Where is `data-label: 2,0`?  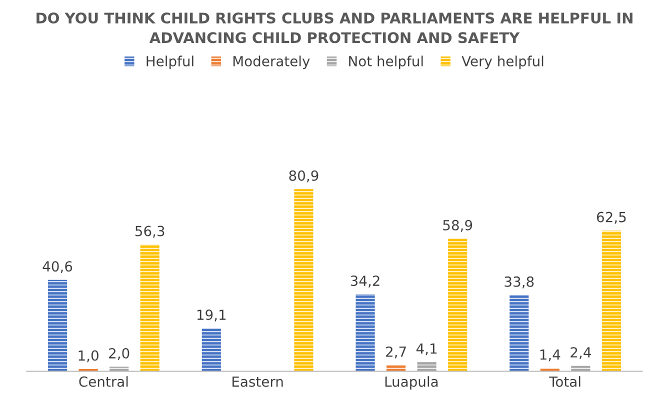
data-label: 2,0 is located at coordinates (119, 354).